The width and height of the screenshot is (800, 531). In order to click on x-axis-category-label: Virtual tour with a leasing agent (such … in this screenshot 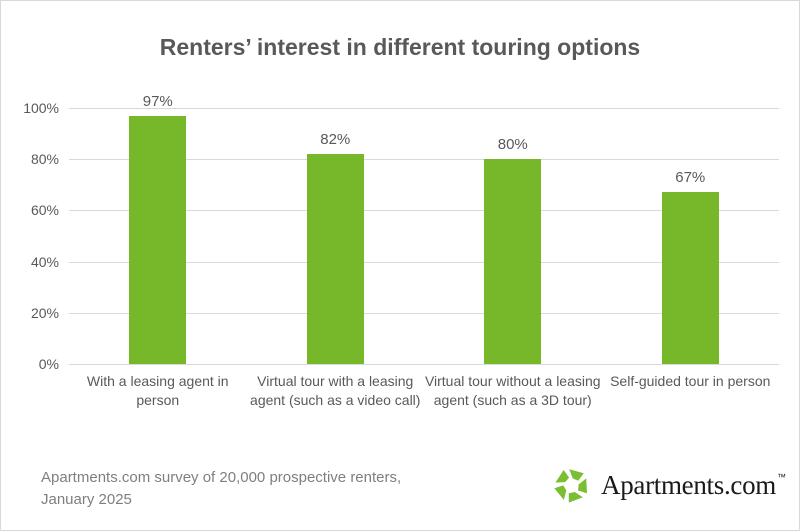, I will do `click(335, 390)`.